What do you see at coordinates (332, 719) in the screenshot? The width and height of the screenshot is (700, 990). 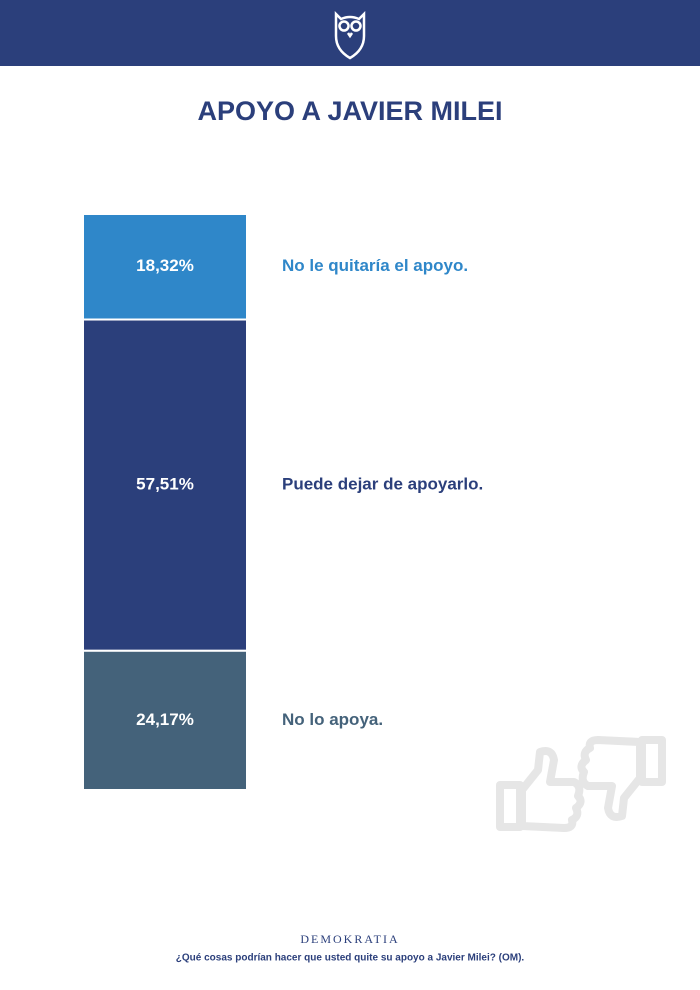 I see `legend-label: No lo apoya.` at bounding box center [332, 719].